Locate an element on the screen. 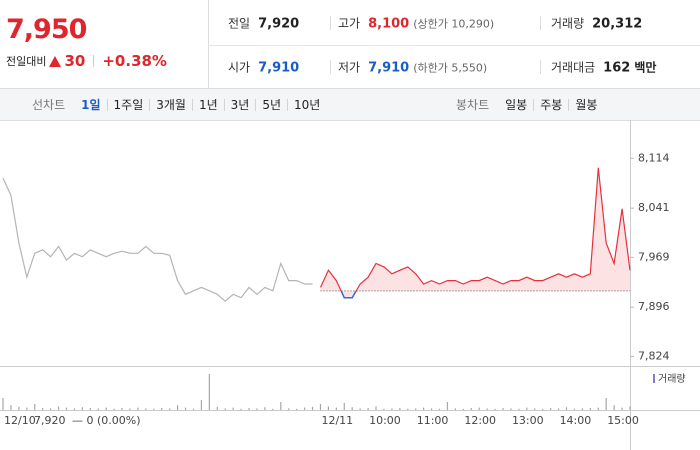 This screenshot has height=450, width=700. x-tick-label: 12/11 is located at coordinates (337, 420).